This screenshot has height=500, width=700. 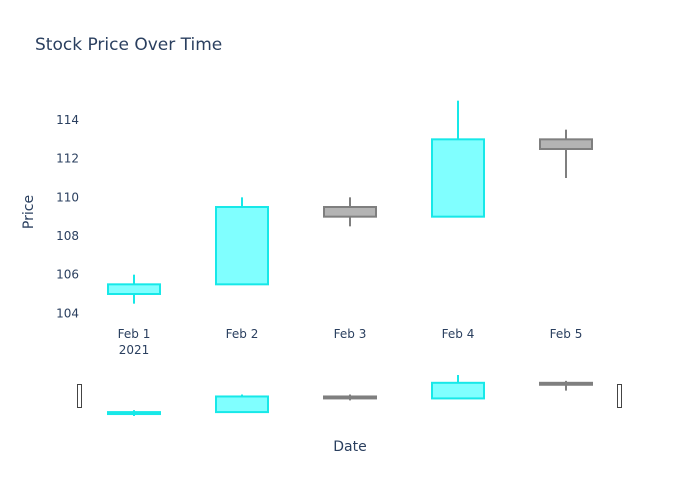 I want to click on y-tick-label: 112, so click(x=67, y=159).